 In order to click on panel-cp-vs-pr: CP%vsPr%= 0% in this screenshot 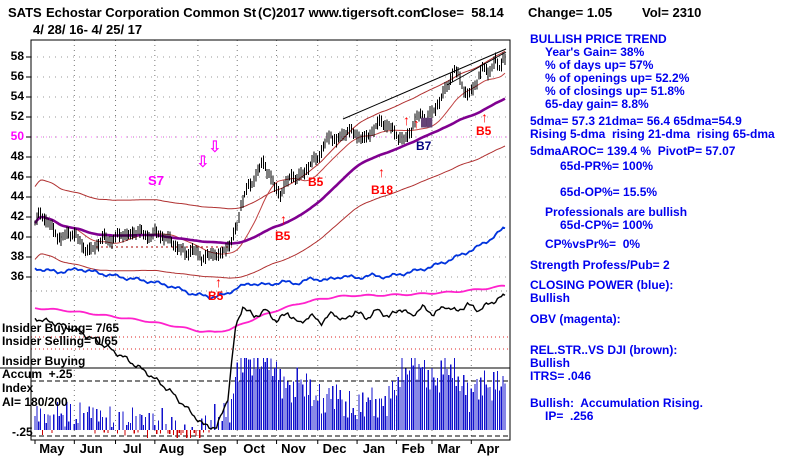, I will do `click(593, 244)`.